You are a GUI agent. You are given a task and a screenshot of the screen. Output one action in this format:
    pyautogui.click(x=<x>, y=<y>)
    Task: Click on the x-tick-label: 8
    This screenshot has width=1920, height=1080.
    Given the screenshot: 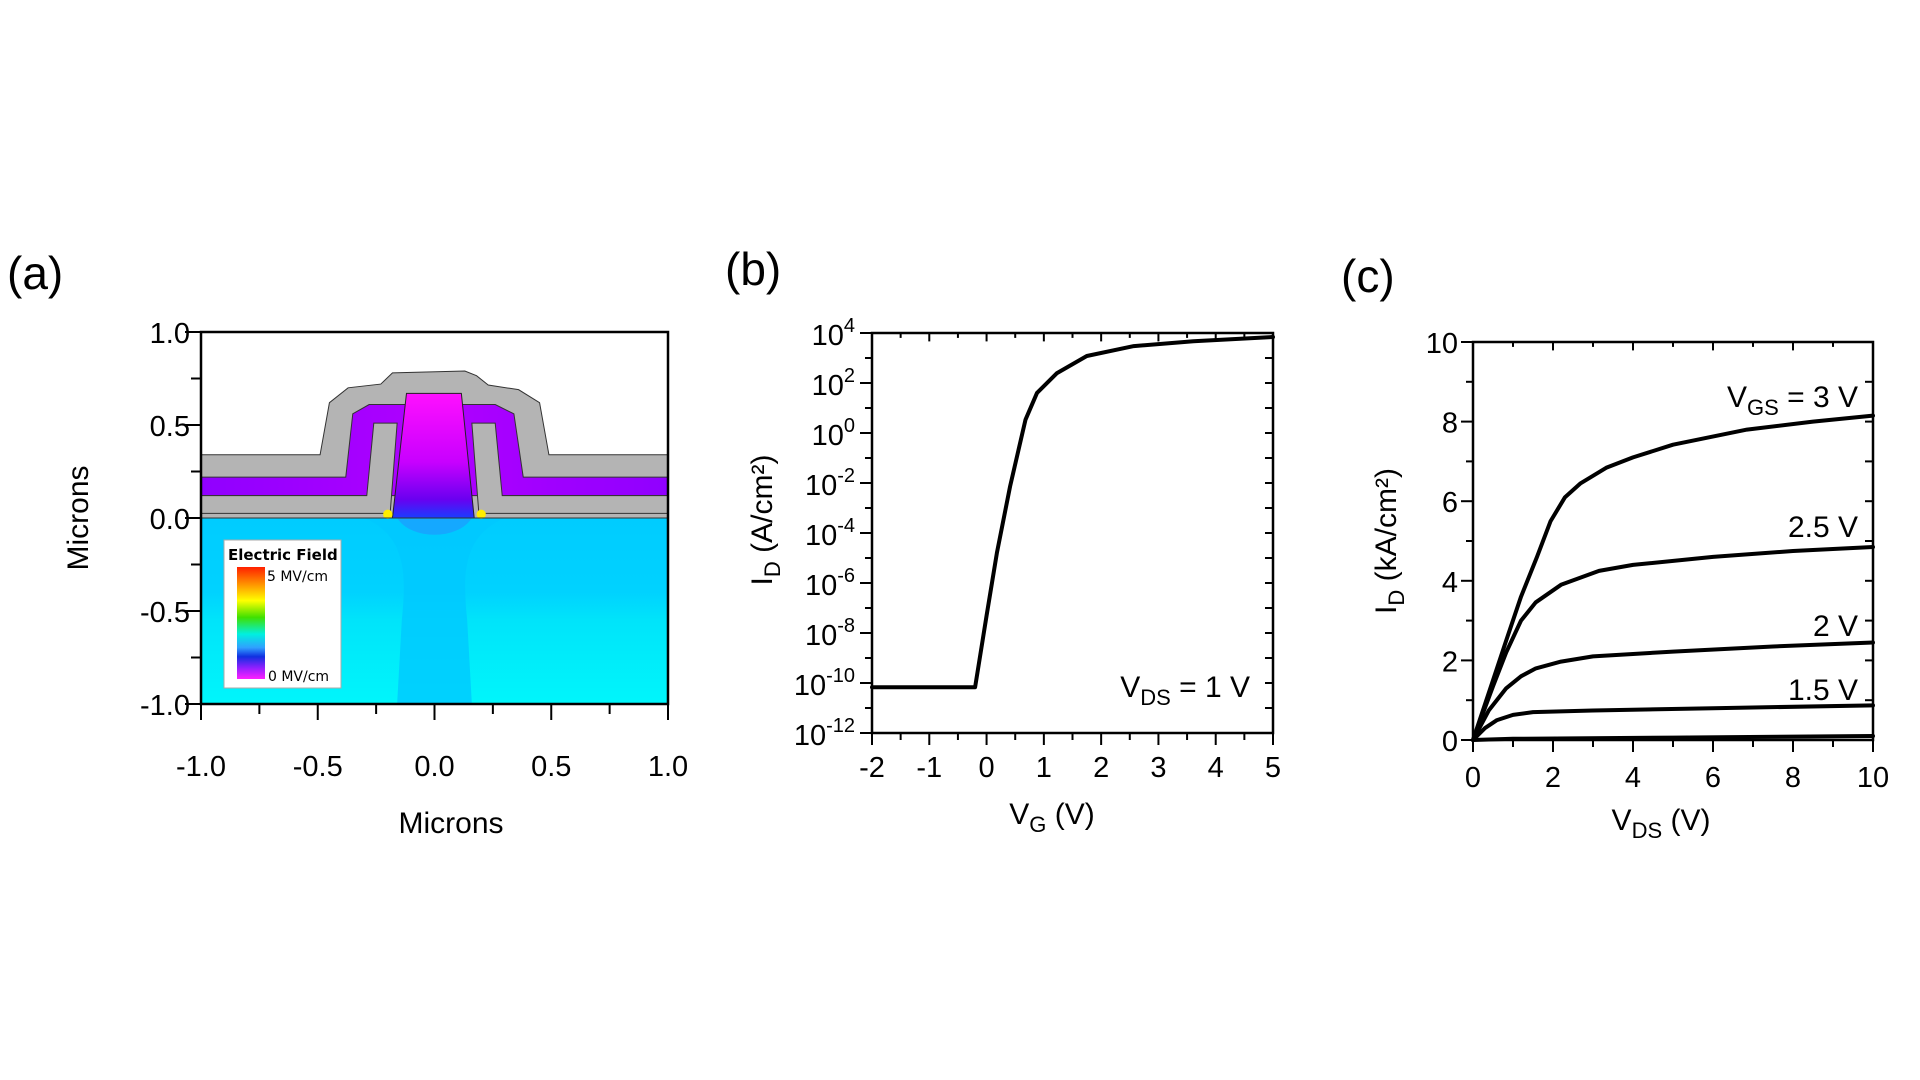 What is the action you would take?
    pyautogui.click(x=1793, y=778)
    